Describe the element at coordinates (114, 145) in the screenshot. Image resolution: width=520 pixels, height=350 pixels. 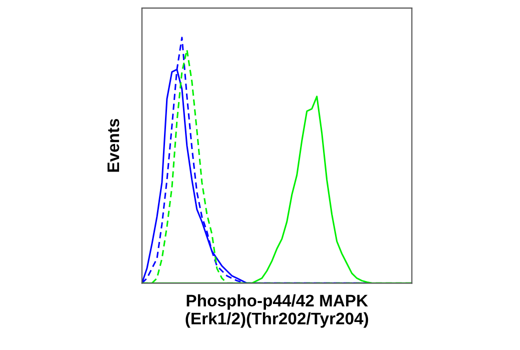
I see `y-axis-title: Events` at that location.